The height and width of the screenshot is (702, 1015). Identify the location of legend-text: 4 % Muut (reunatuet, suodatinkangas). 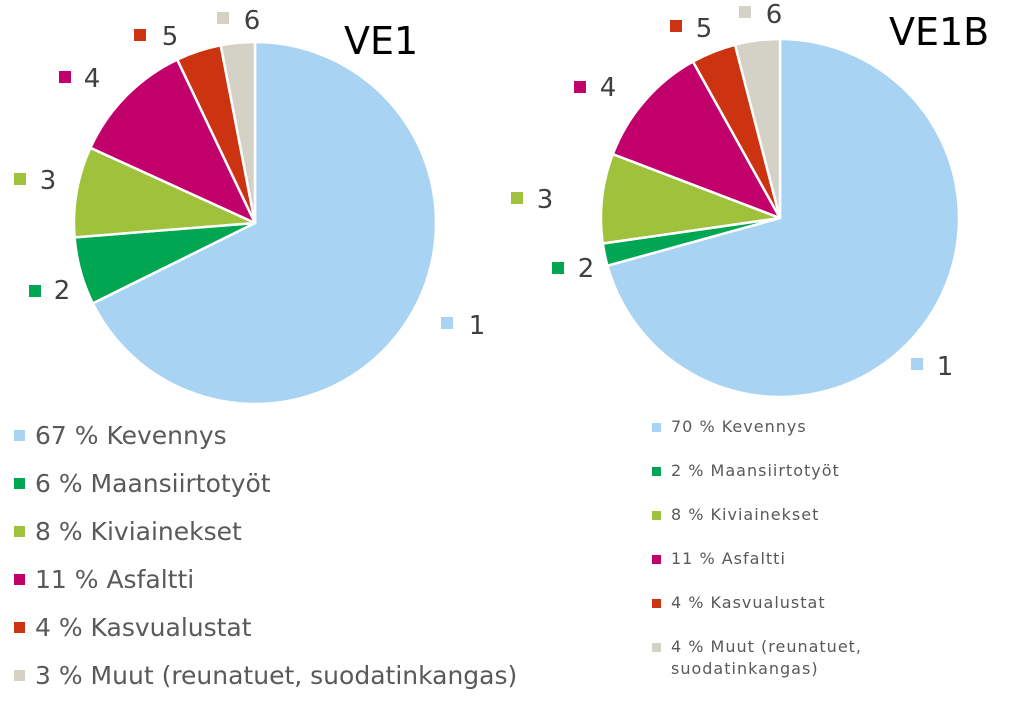
(767, 657).